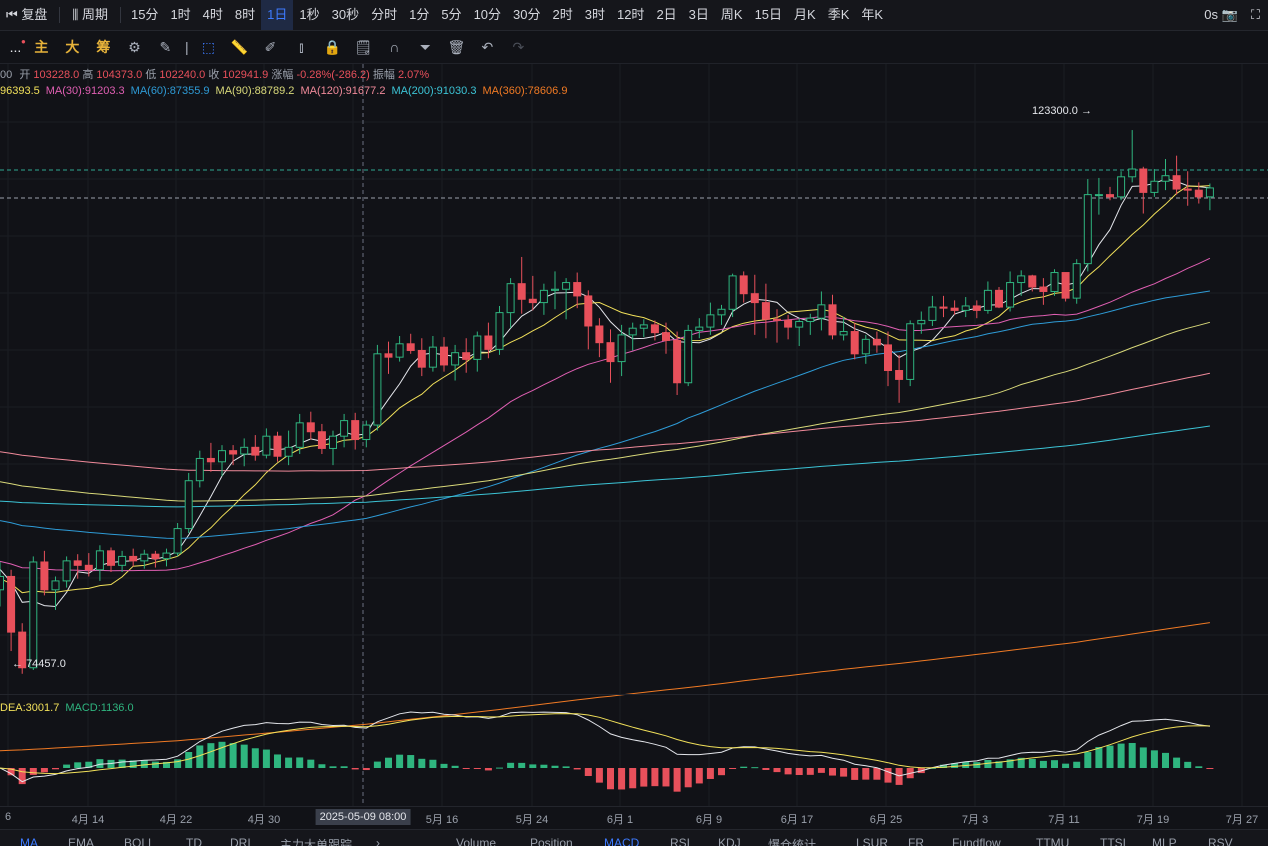  I want to click on x-tick-label: 6月 25, so click(886, 820).